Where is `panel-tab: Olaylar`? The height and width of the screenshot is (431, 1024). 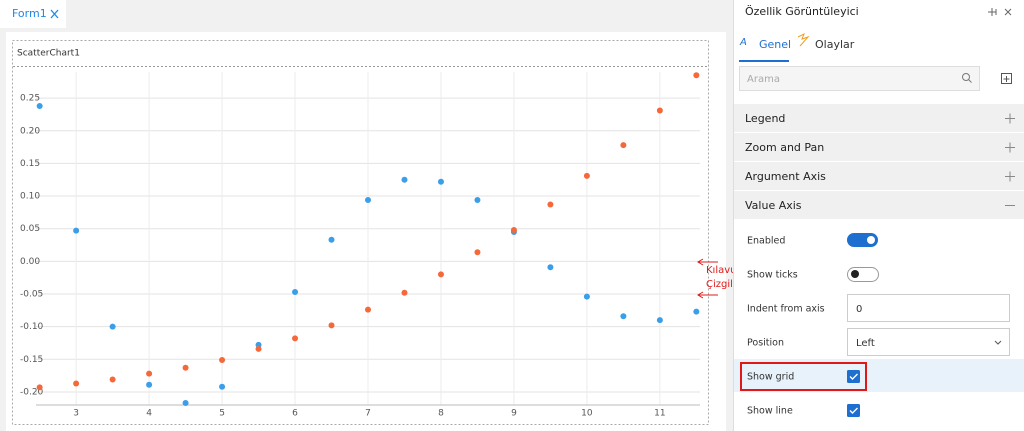
panel-tab: Olaylar is located at coordinates (835, 44).